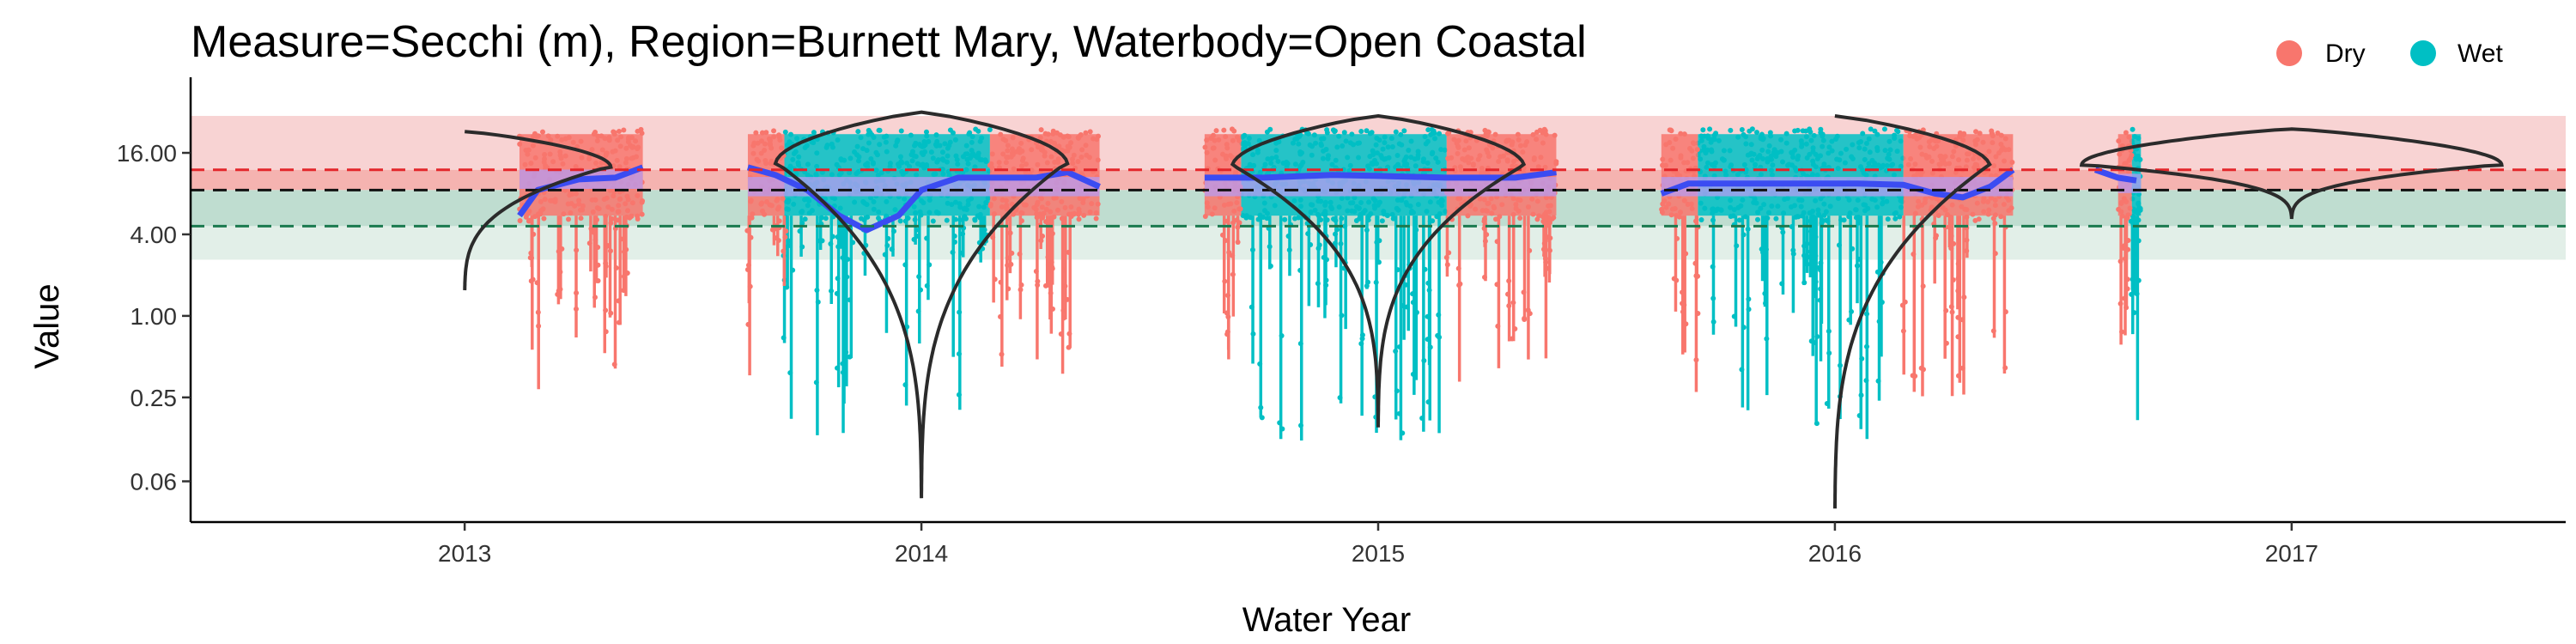 The width and height of the screenshot is (2576, 644). Describe the element at coordinates (154, 316) in the screenshot. I see `y-tick-label: 1.00` at that location.